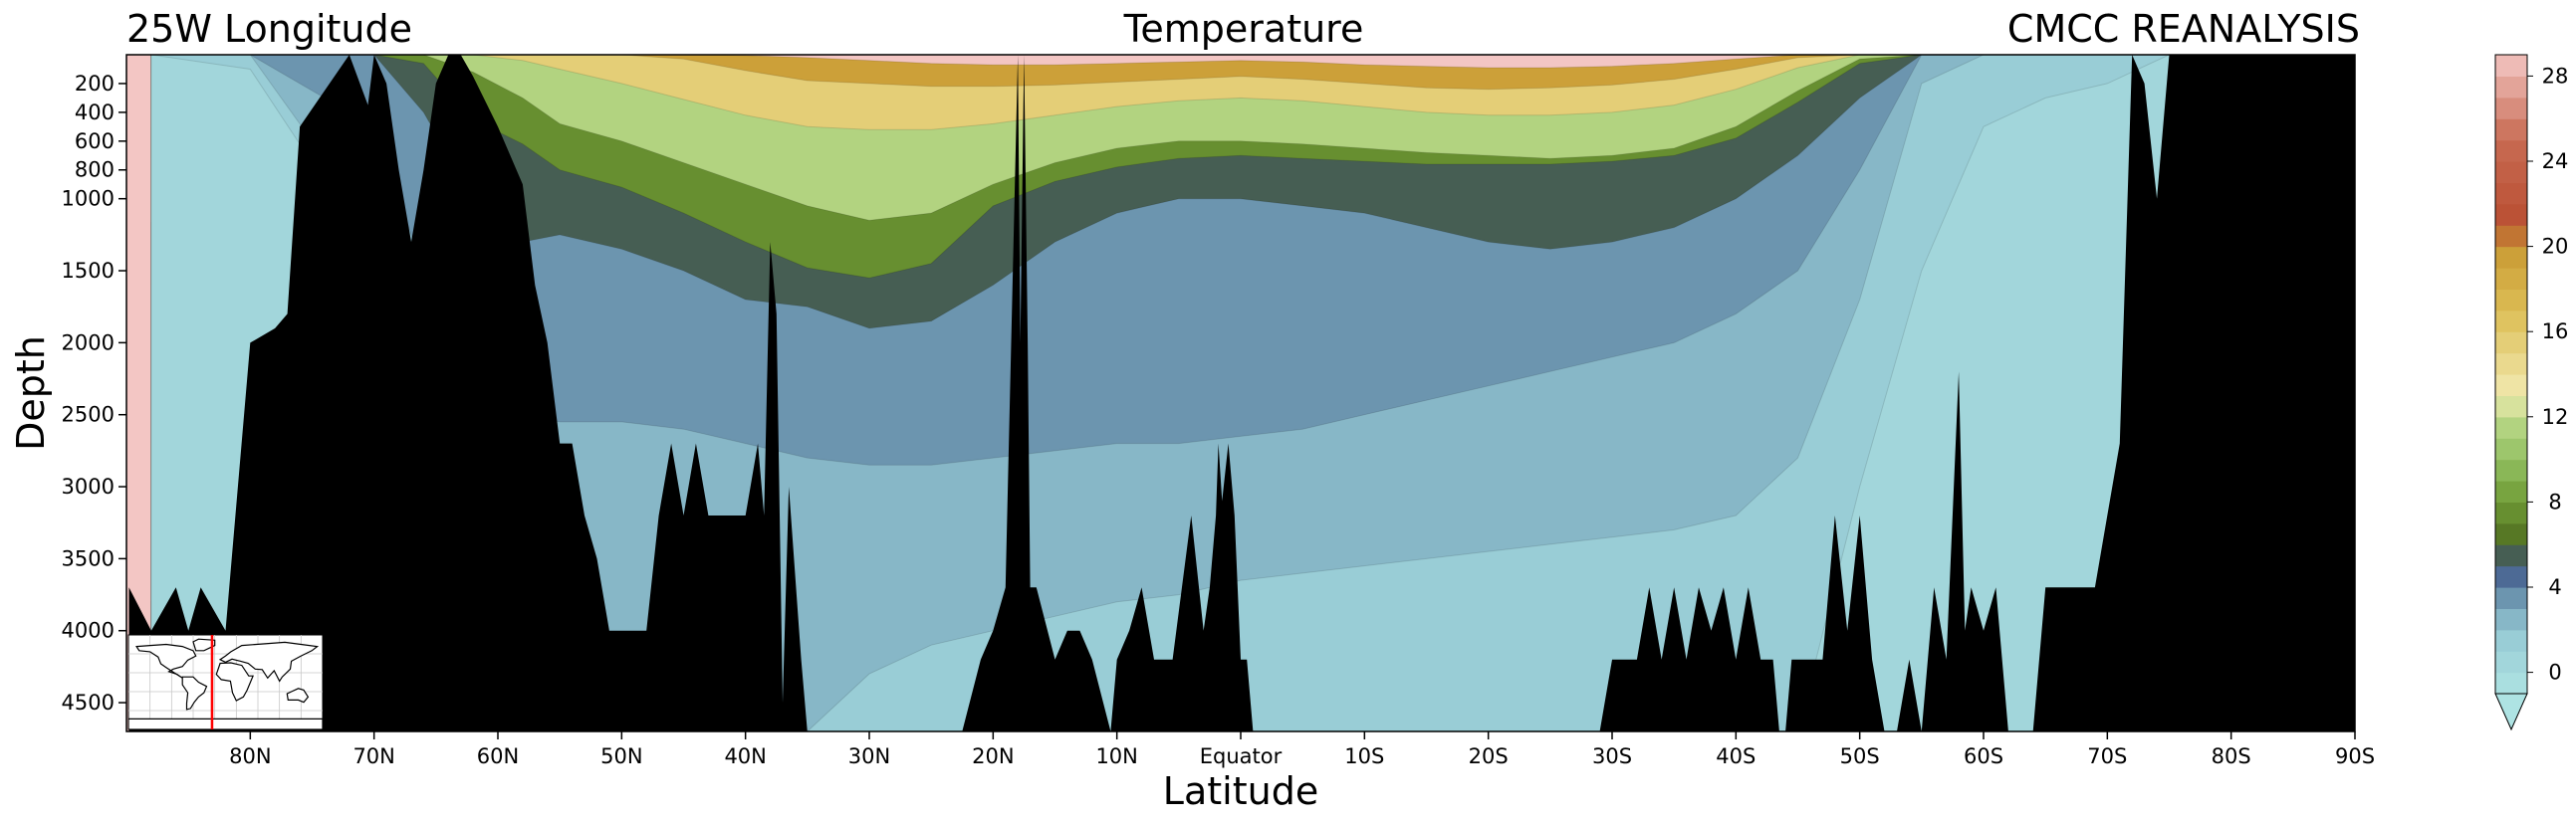 The width and height of the screenshot is (2576, 825). I want to click on x-tick-label: 20S, so click(1489, 756).